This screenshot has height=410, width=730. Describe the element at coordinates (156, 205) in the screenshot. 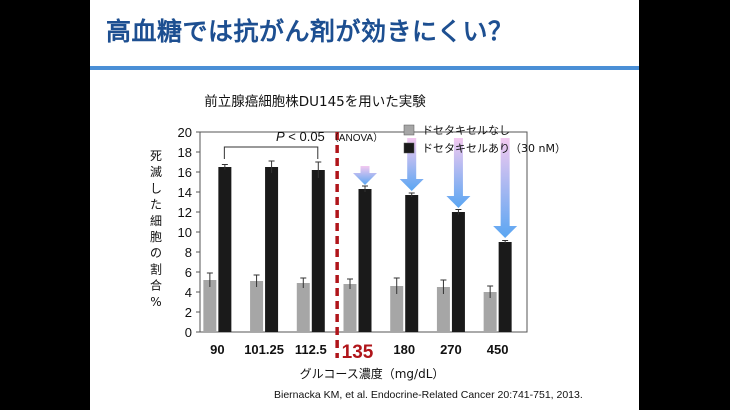

I see `y-axis-label-char: た` at that location.